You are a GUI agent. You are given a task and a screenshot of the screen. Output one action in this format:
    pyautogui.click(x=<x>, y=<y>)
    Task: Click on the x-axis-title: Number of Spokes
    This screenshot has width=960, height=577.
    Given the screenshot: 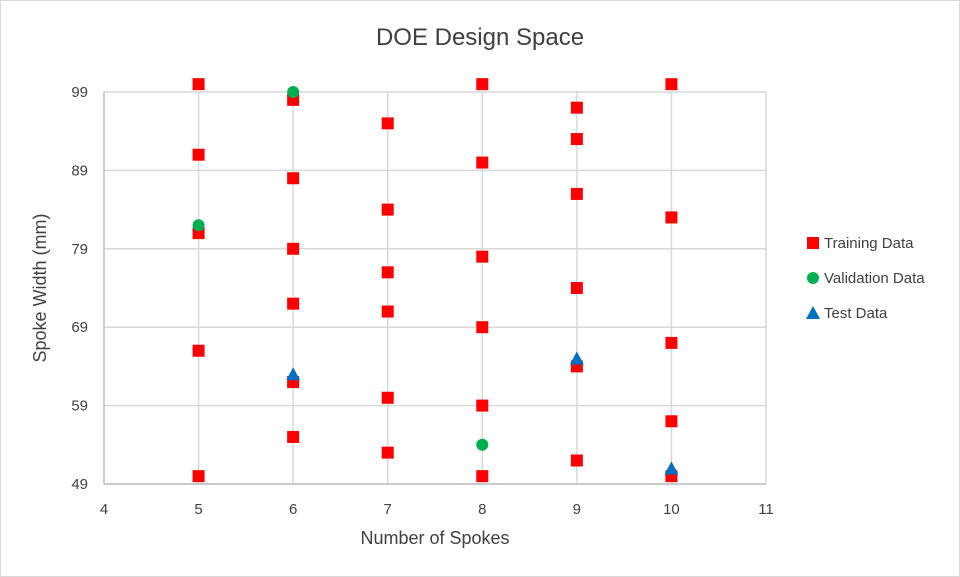 What is the action you would take?
    pyautogui.click(x=434, y=538)
    